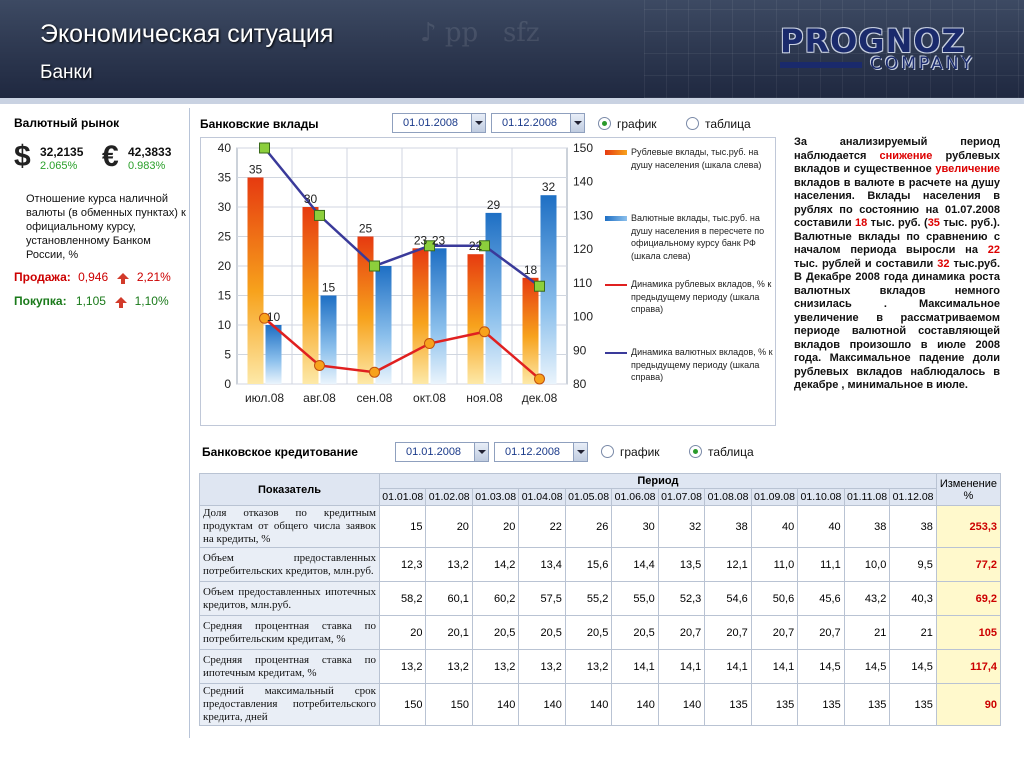 This screenshot has height=768, width=1024. I want to click on deposits-radio-table, so click(692, 123).